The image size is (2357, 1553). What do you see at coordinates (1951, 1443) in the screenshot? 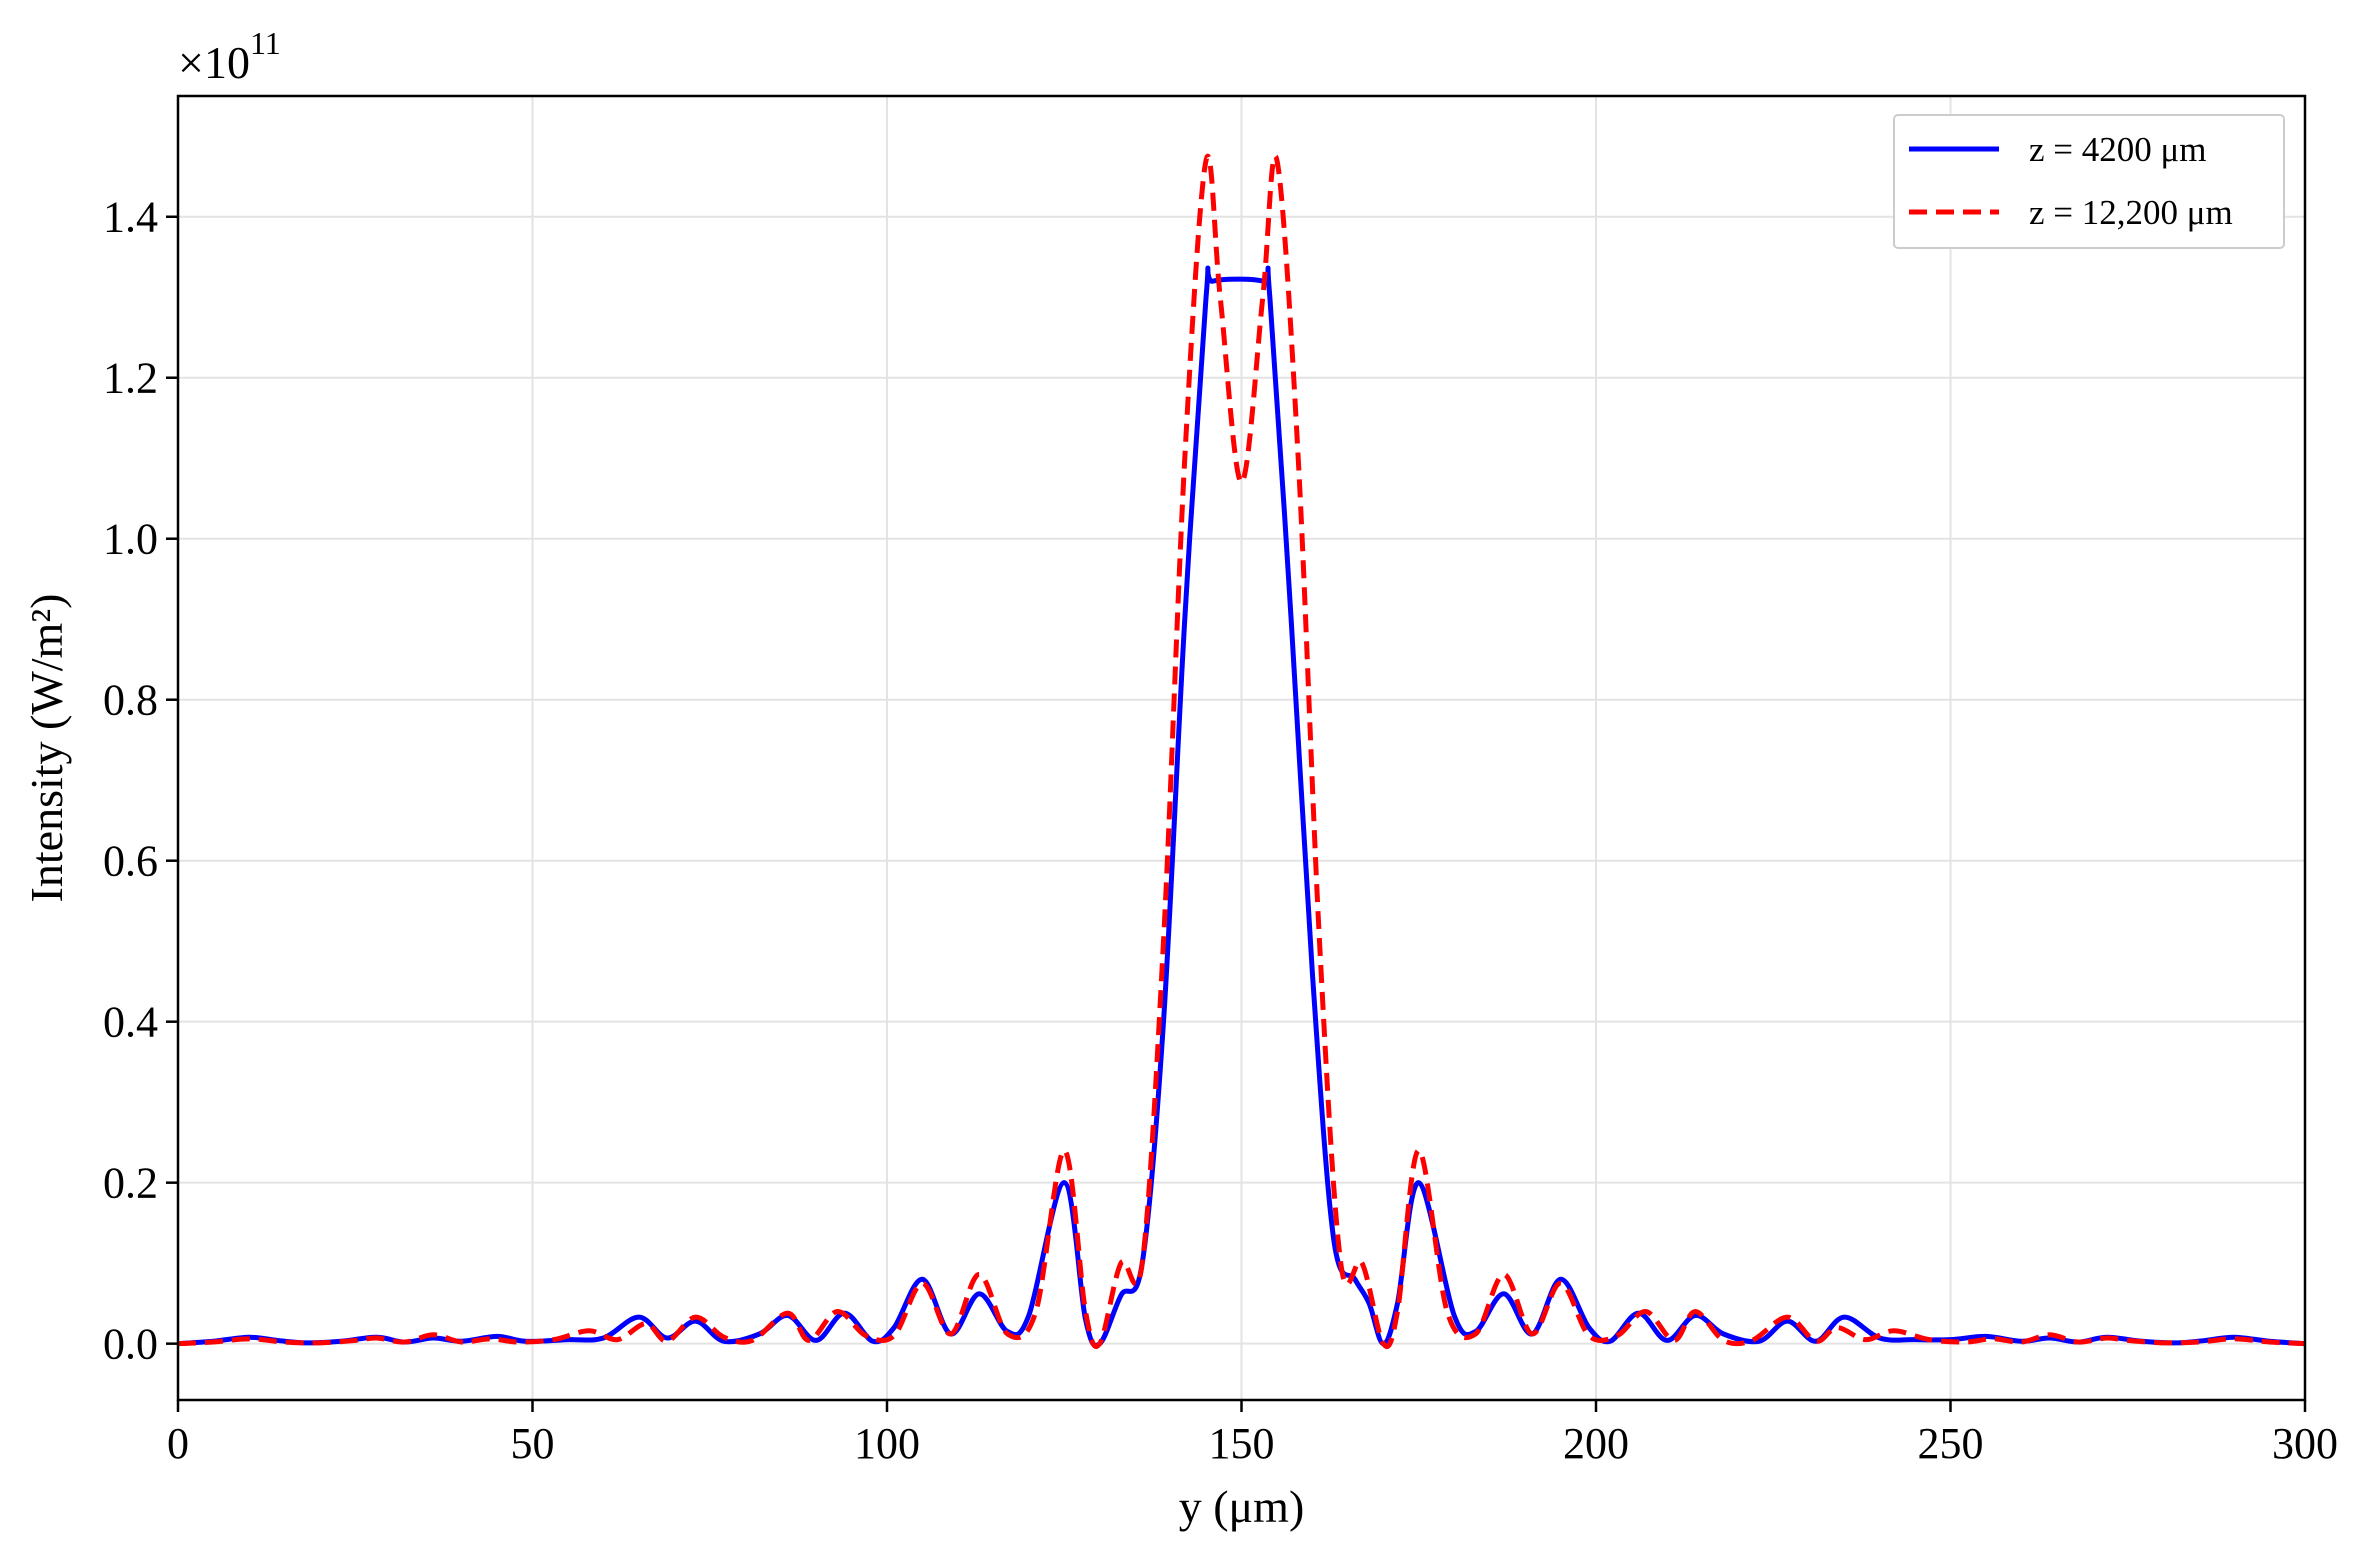
I see `x-tick-label: 250` at bounding box center [1951, 1443].